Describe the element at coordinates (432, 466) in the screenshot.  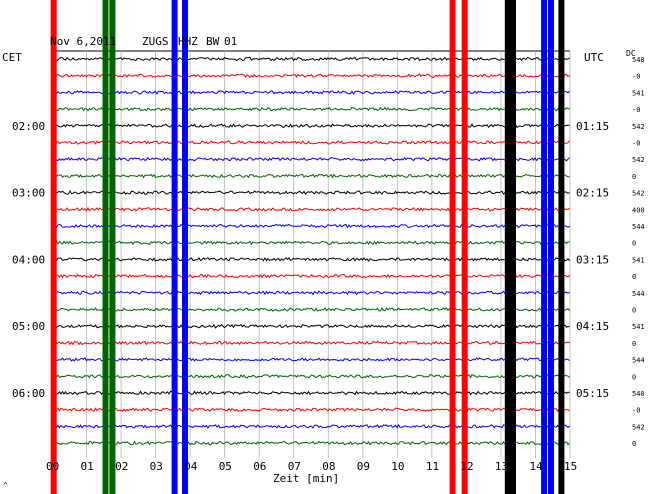
I see `x-tick-label: 11` at that location.